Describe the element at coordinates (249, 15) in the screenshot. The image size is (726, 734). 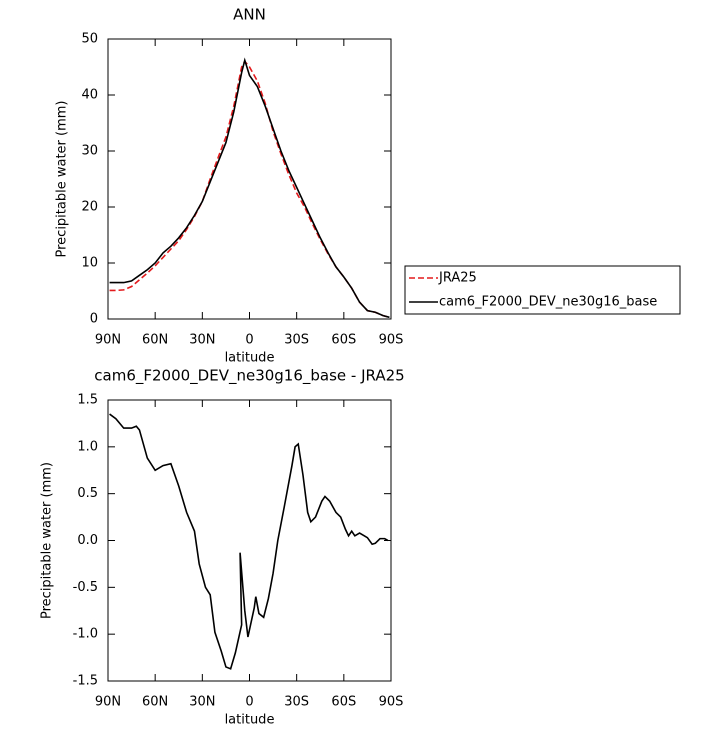
I see `chart-title: ANN` at that location.